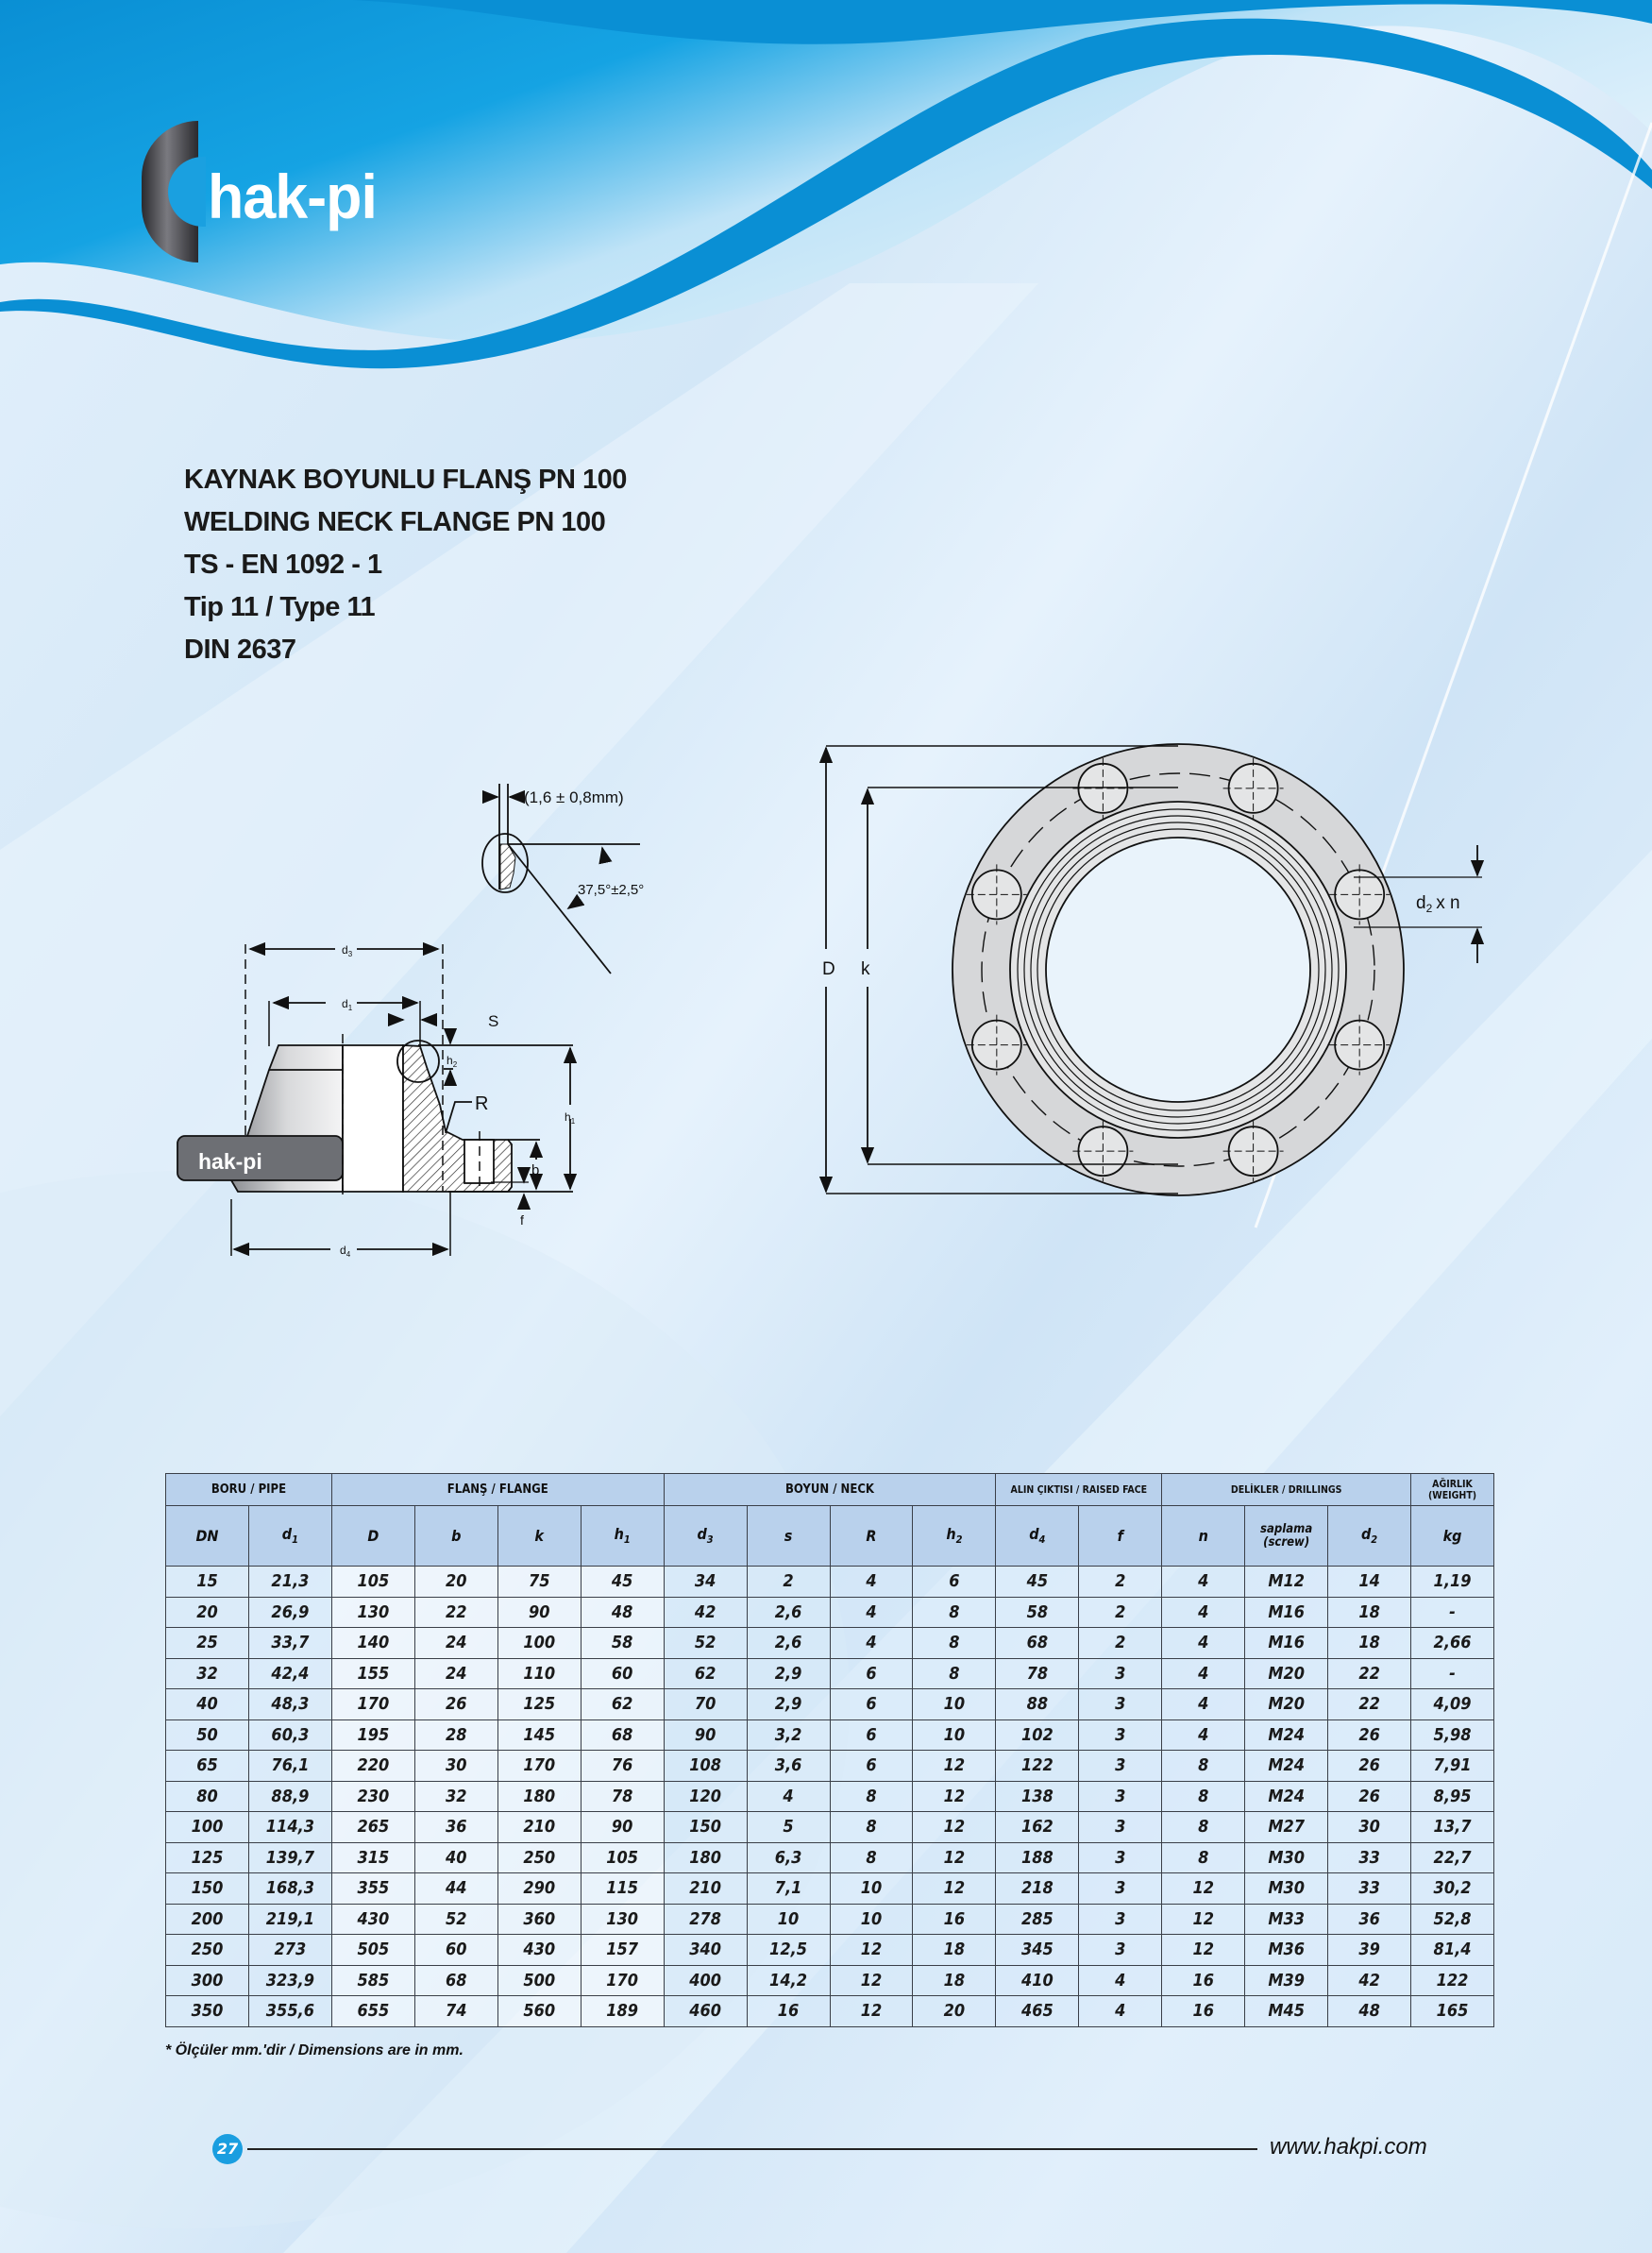 This screenshot has width=1652, height=2253. I want to click on table-cell: 188, so click(1037, 1857).